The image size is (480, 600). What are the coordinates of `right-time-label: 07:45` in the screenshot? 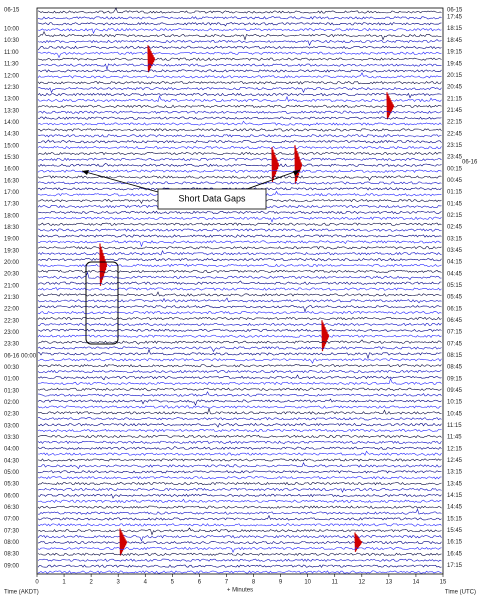 It's located at (455, 344).